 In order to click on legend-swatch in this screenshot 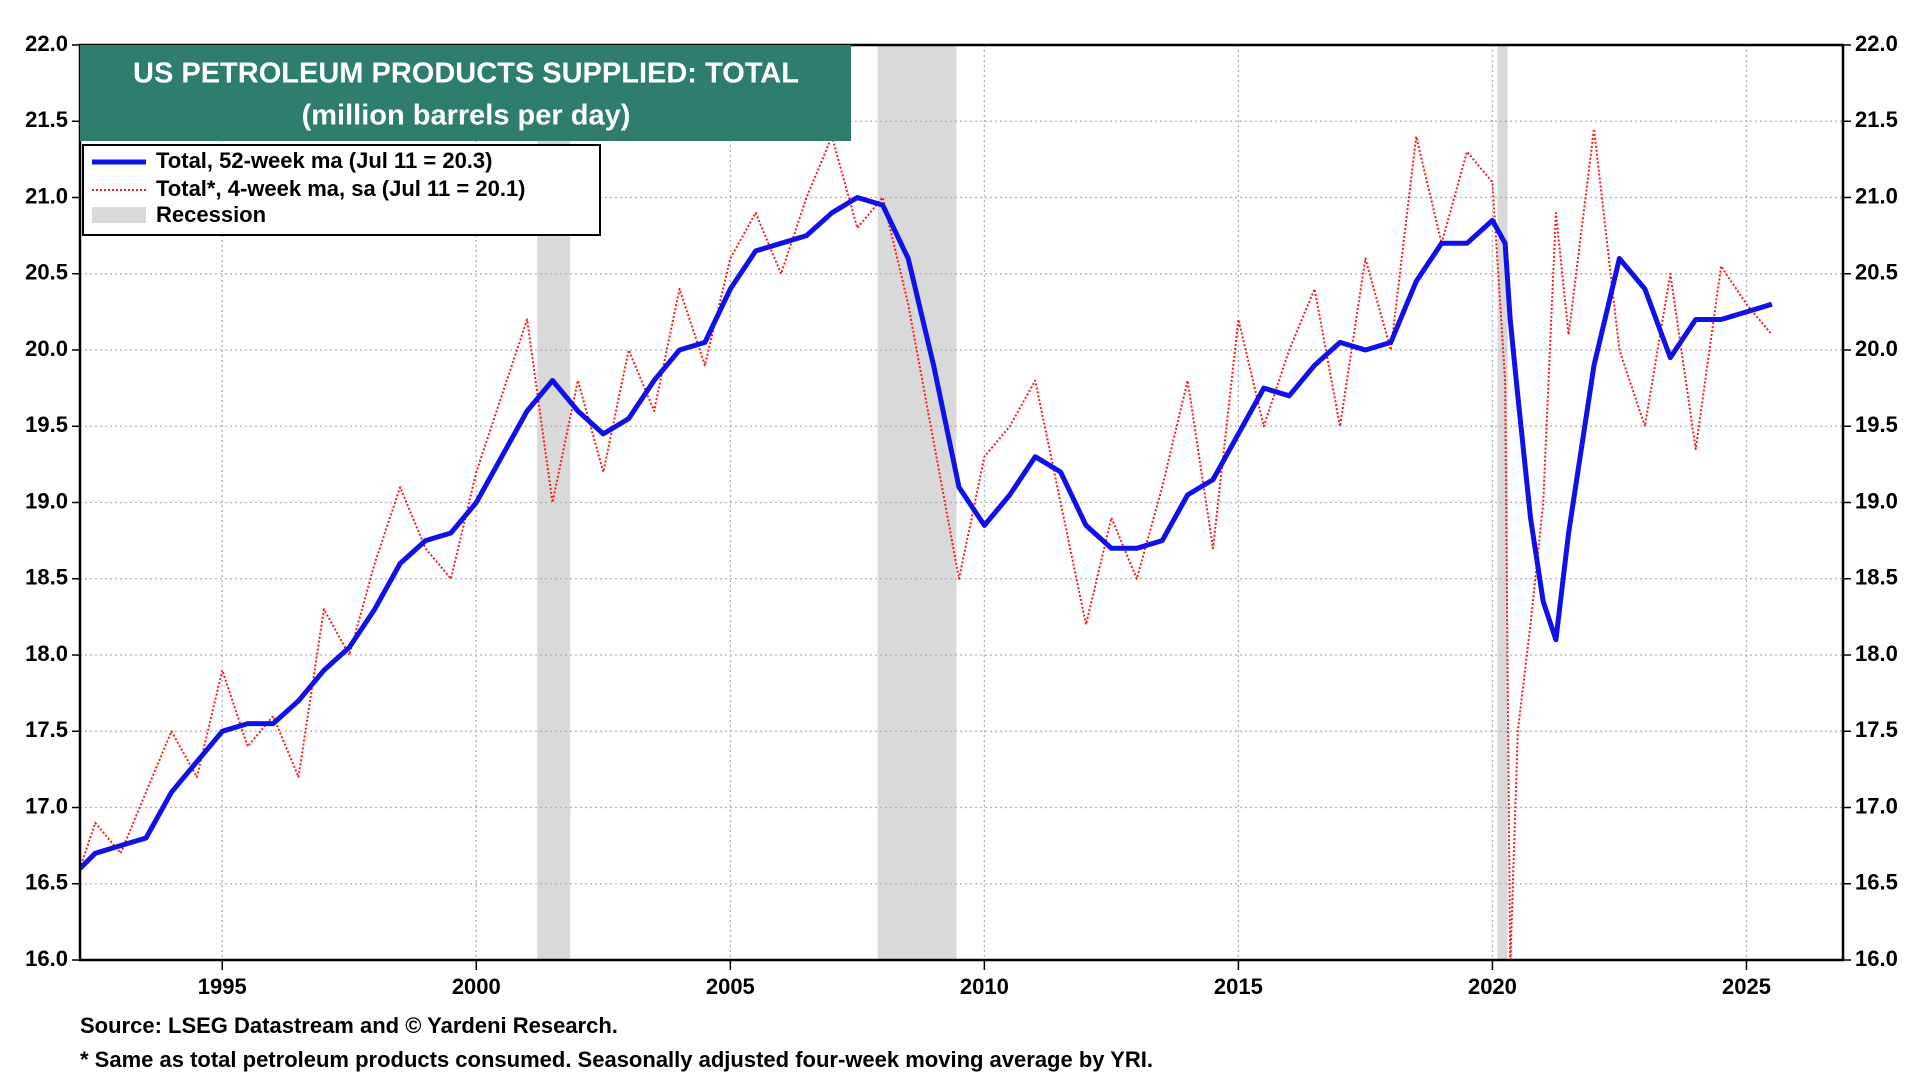, I will do `click(119, 215)`.